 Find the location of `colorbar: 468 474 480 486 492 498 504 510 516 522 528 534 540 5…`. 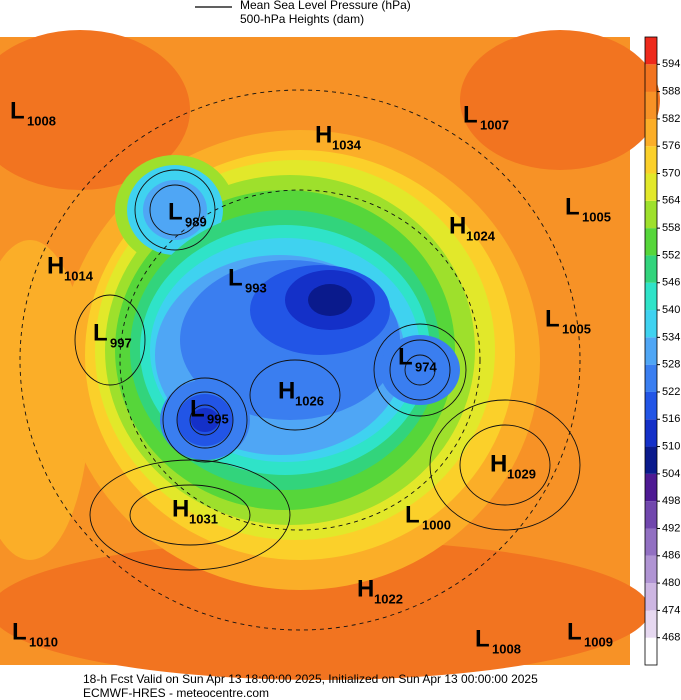

colorbar: 468 474 480 486 492 498 504 510 516 522 528 534 540 5… is located at coordinates (662, 351).